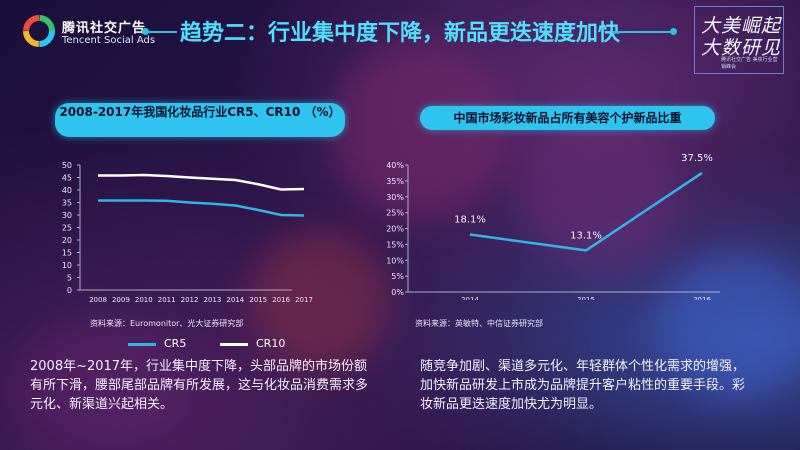 The height and width of the screenshot is (450, 800). Describe the element at coordinates (395, 181) in the screenshot. I see `y-tick-label: 35%` at that location.